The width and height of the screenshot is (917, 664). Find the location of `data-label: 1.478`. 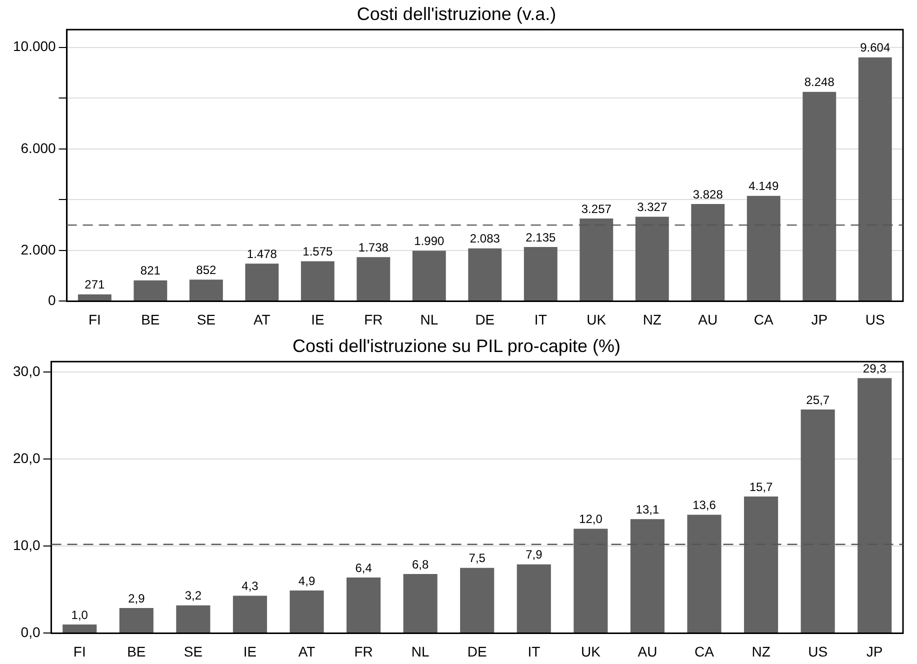

data-label: 1.478 is located at coordinates (262, 253).